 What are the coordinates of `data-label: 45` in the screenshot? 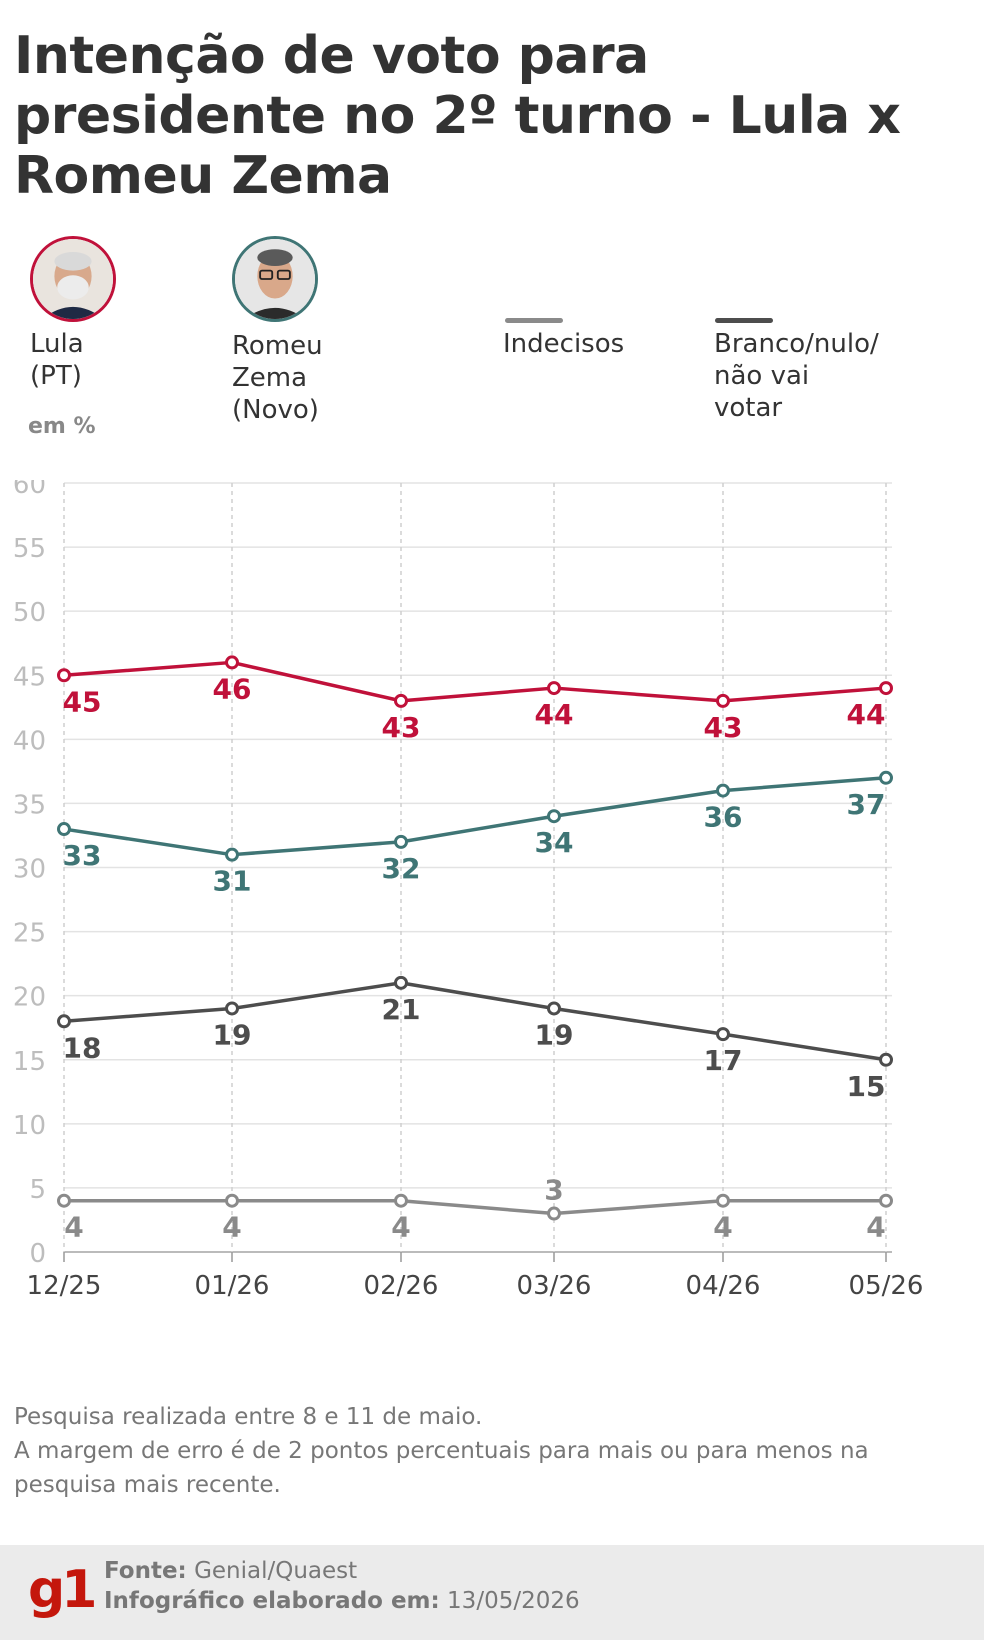 It's located at (82, 701).